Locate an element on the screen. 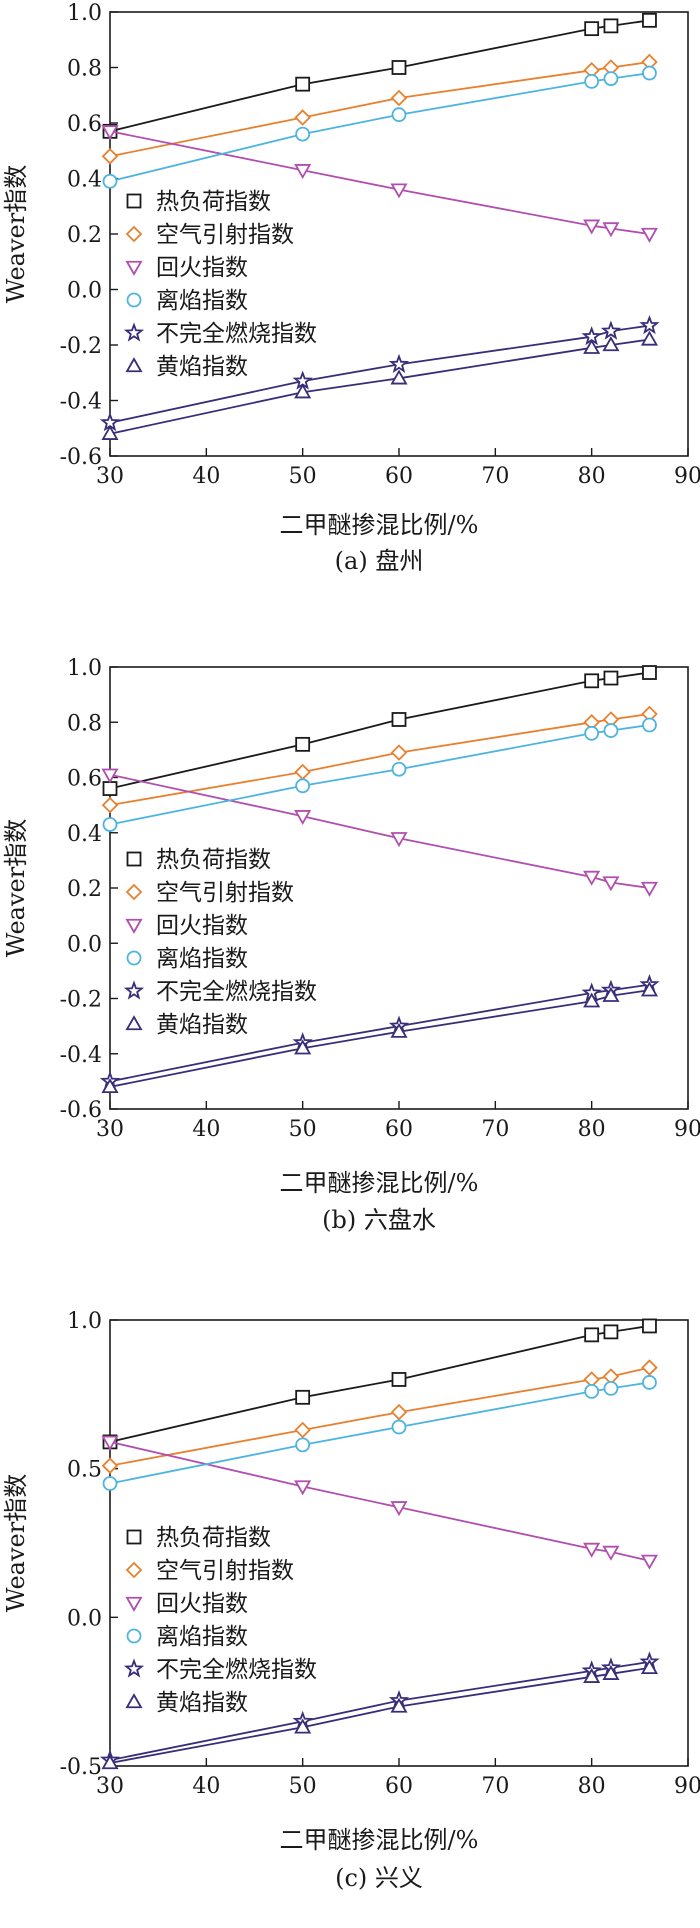 The width and height of the screenshot is (700, 1928). x-axis-label: 二甲醚掺混比例/% is located at coordinates (379, 1840).